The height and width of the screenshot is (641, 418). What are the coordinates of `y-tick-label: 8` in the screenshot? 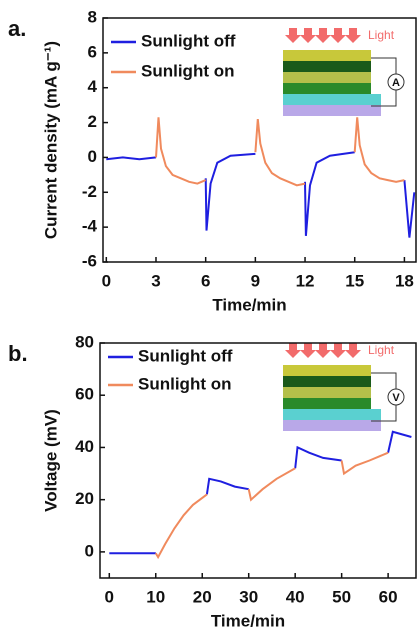 It's located at (92, 16).